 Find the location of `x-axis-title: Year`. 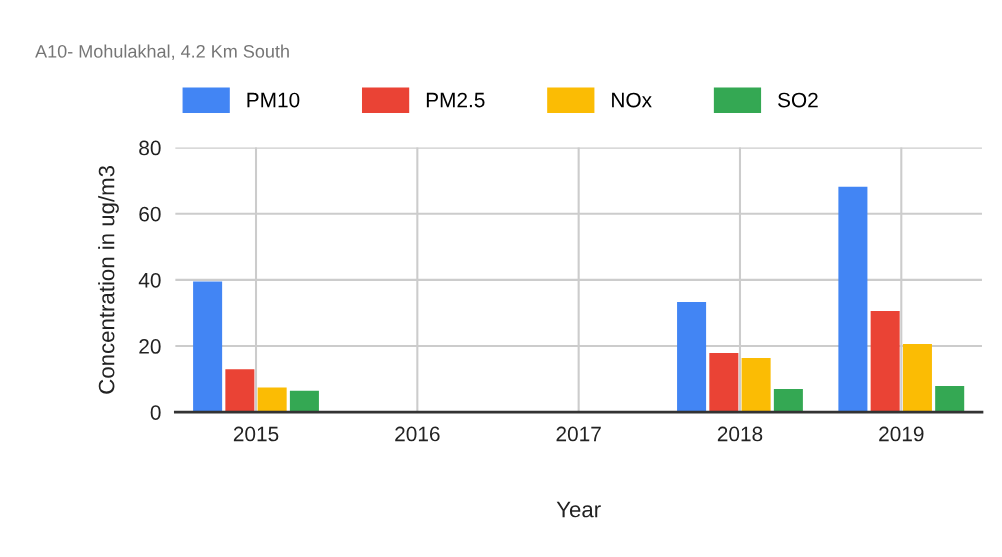

x-axis-title: Year is located at coordinates (578, 509).